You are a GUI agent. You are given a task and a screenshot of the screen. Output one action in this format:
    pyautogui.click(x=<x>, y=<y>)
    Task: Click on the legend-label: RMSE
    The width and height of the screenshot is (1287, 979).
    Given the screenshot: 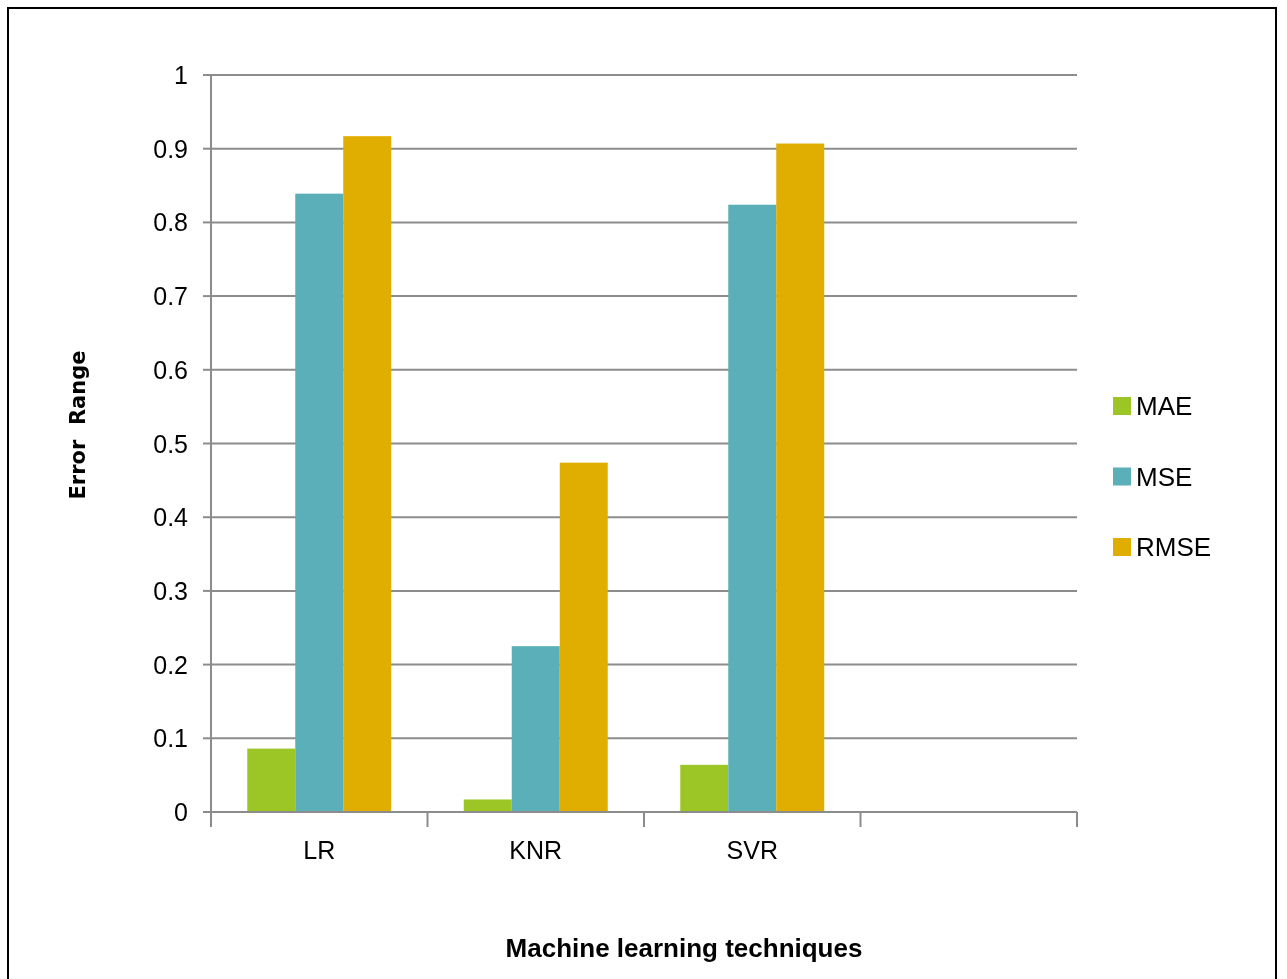 What is the action you would take?
    pyautogui.click(x=1174, y=547)
    